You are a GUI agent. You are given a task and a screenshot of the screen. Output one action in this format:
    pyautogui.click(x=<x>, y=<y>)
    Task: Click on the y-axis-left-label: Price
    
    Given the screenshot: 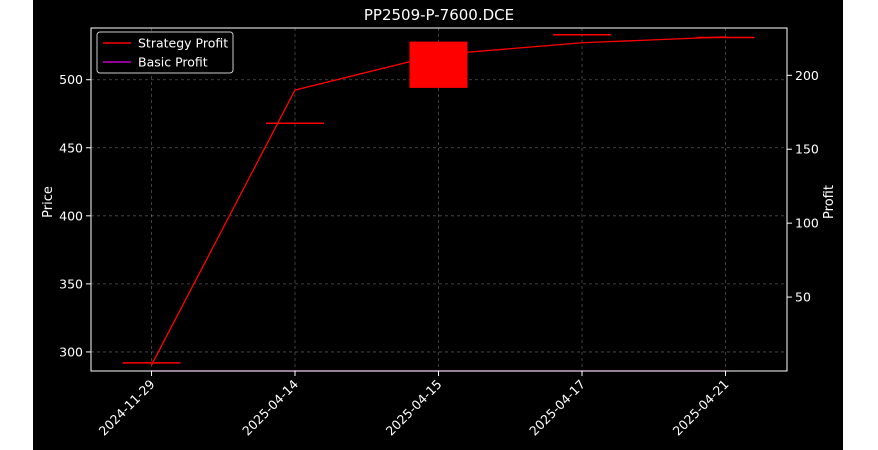 What is the action you would take?
    pyautogui.click(x=48, y=202)
    